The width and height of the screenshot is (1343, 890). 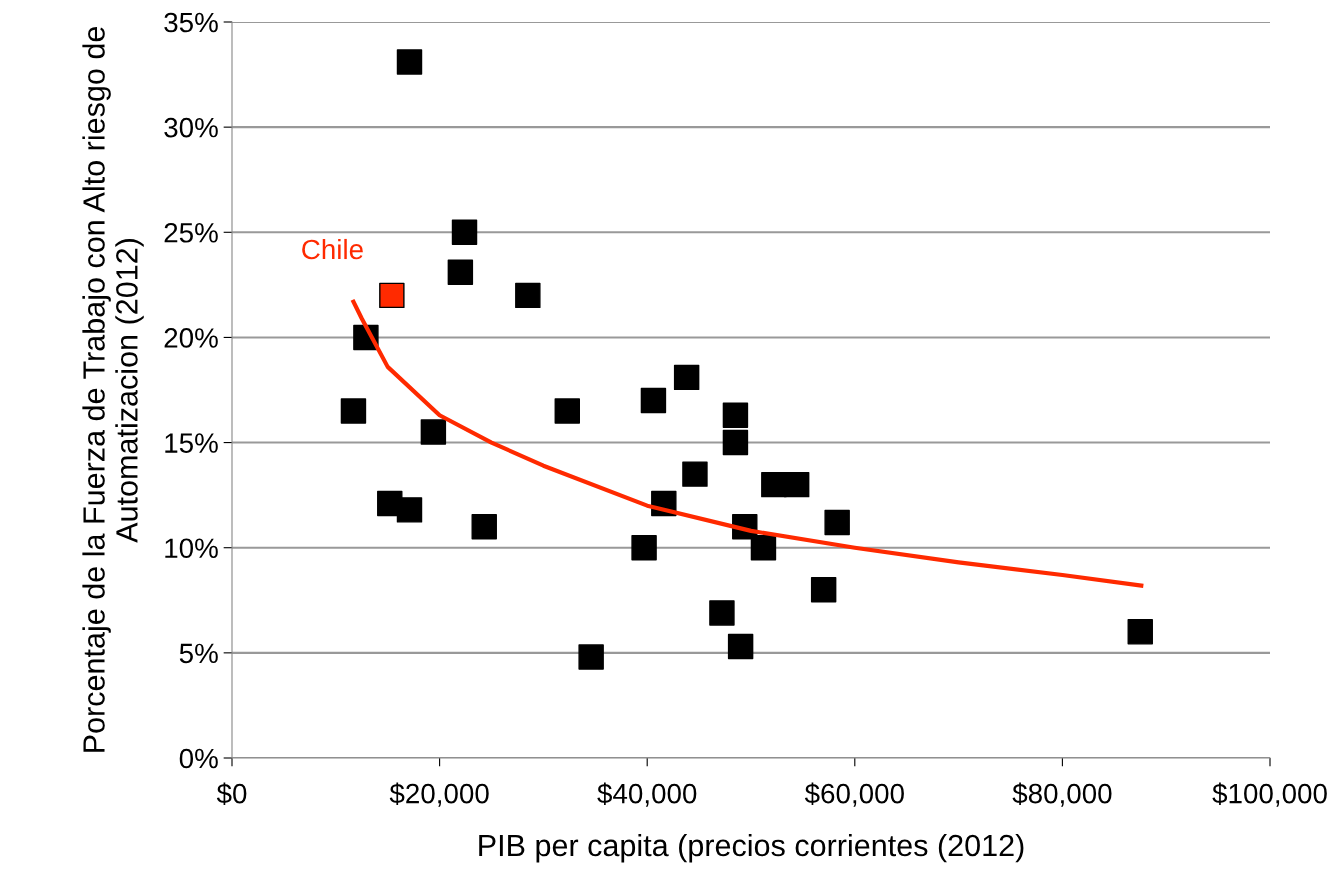 What do you see at coordinates (854, 794) in the screenshot?
I see `x-tick-label: $60,000` at bounding box center [854, 794].